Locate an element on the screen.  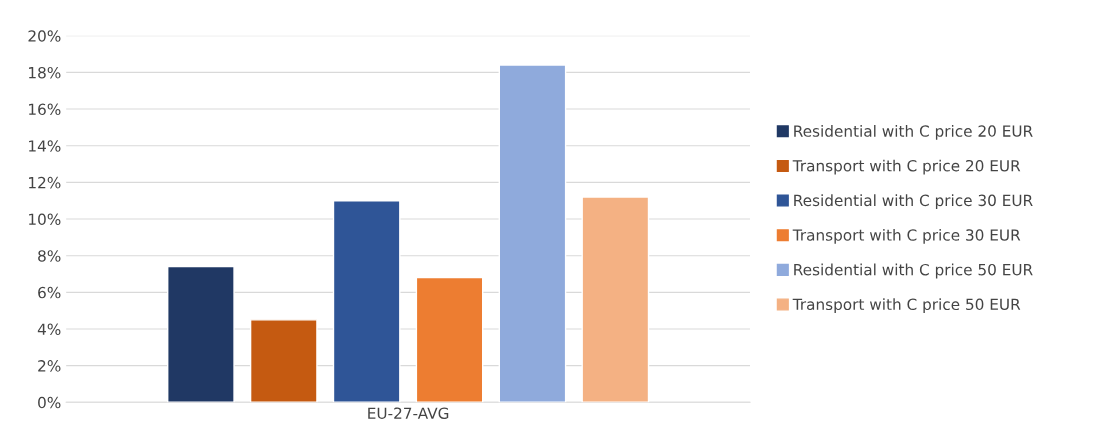
legend-label: Transport with C price 20 EUR is located at coordinates (906, 167).